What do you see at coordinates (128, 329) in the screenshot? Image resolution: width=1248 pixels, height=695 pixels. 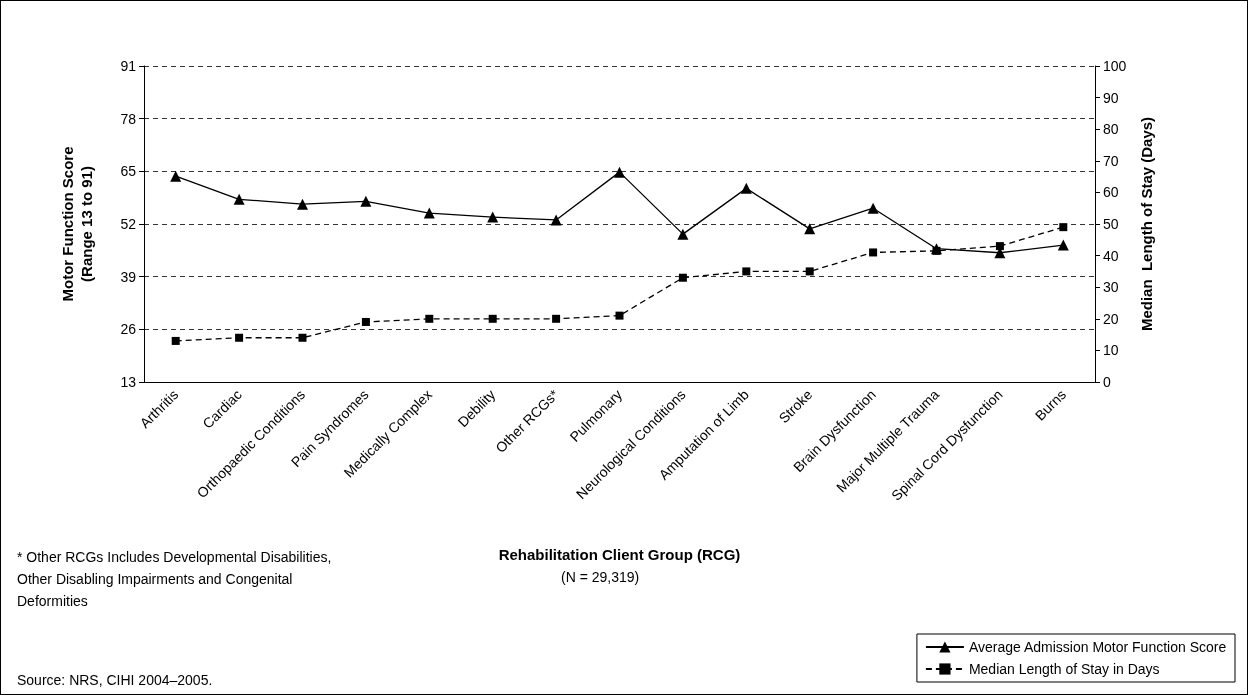 I see `y-tick-label: 26` at bounding box center [128, 329].